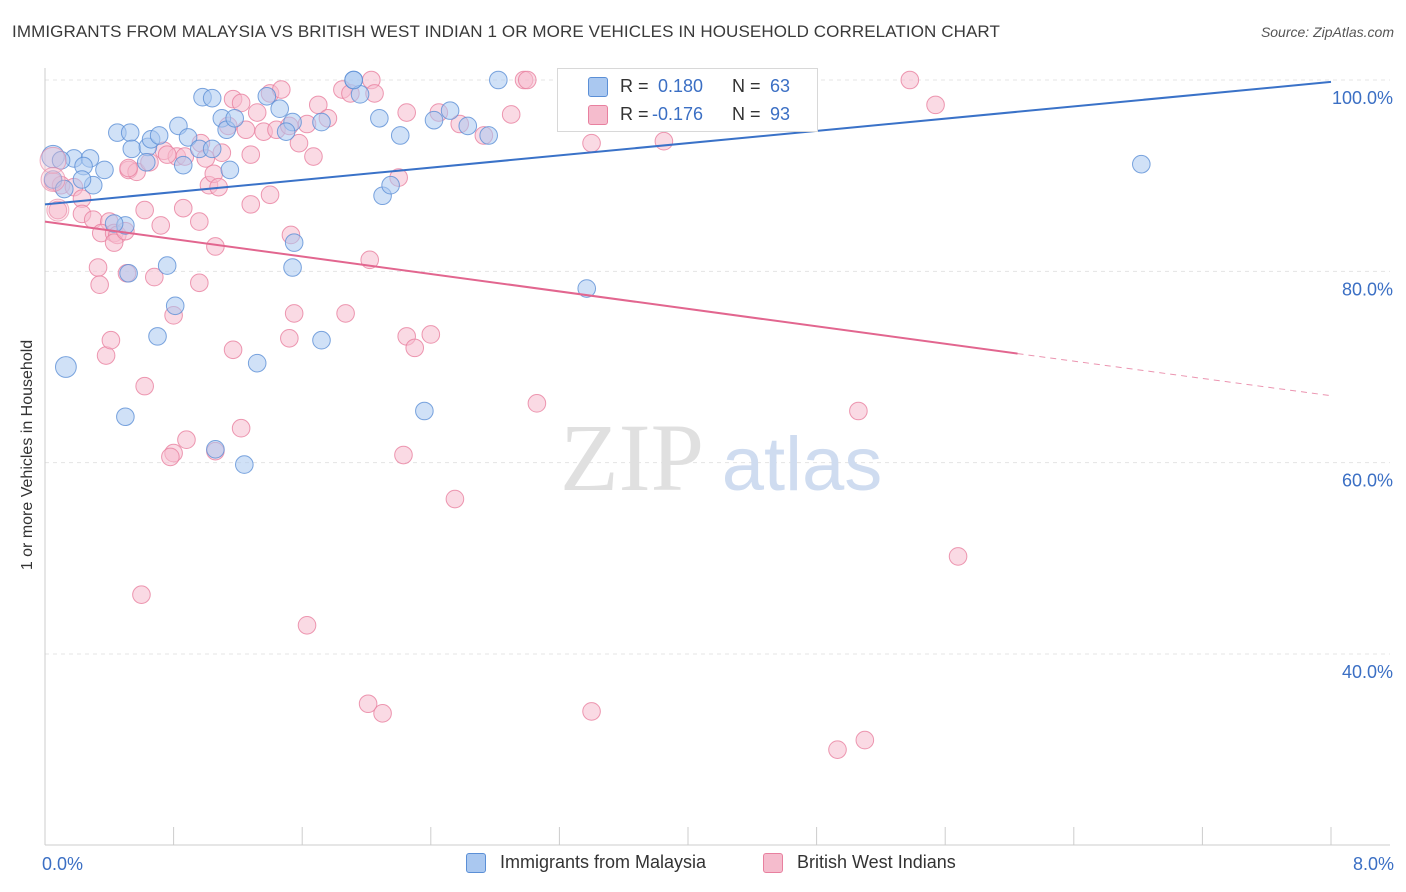 This screenshot has height=892, width=1406. Describe the element at coordinates (773, 863) in the screenshot. I see `pink-swatch` at that location.